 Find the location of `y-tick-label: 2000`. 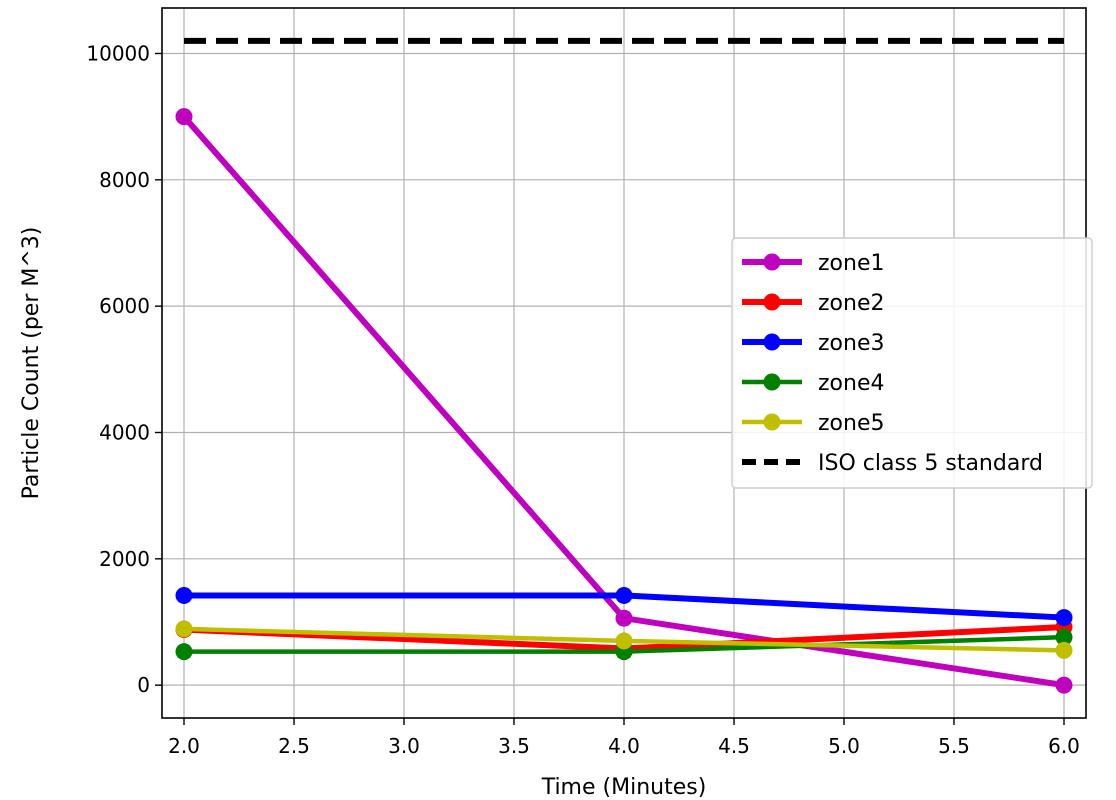

y-tick-label: 2000 is located at coordinates (124, 559).